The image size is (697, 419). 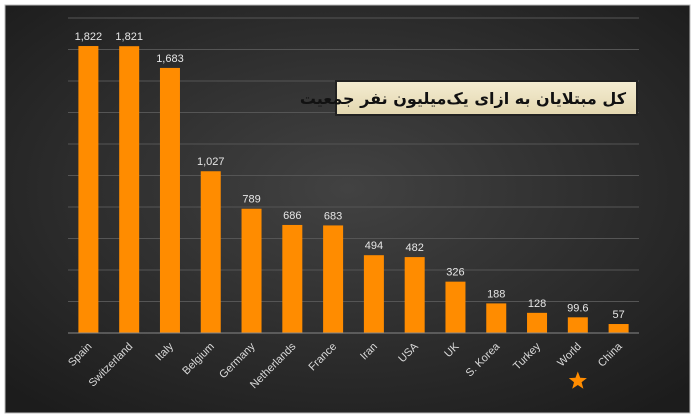 I want to click on value-label: 683, so click(x=333, y=216).